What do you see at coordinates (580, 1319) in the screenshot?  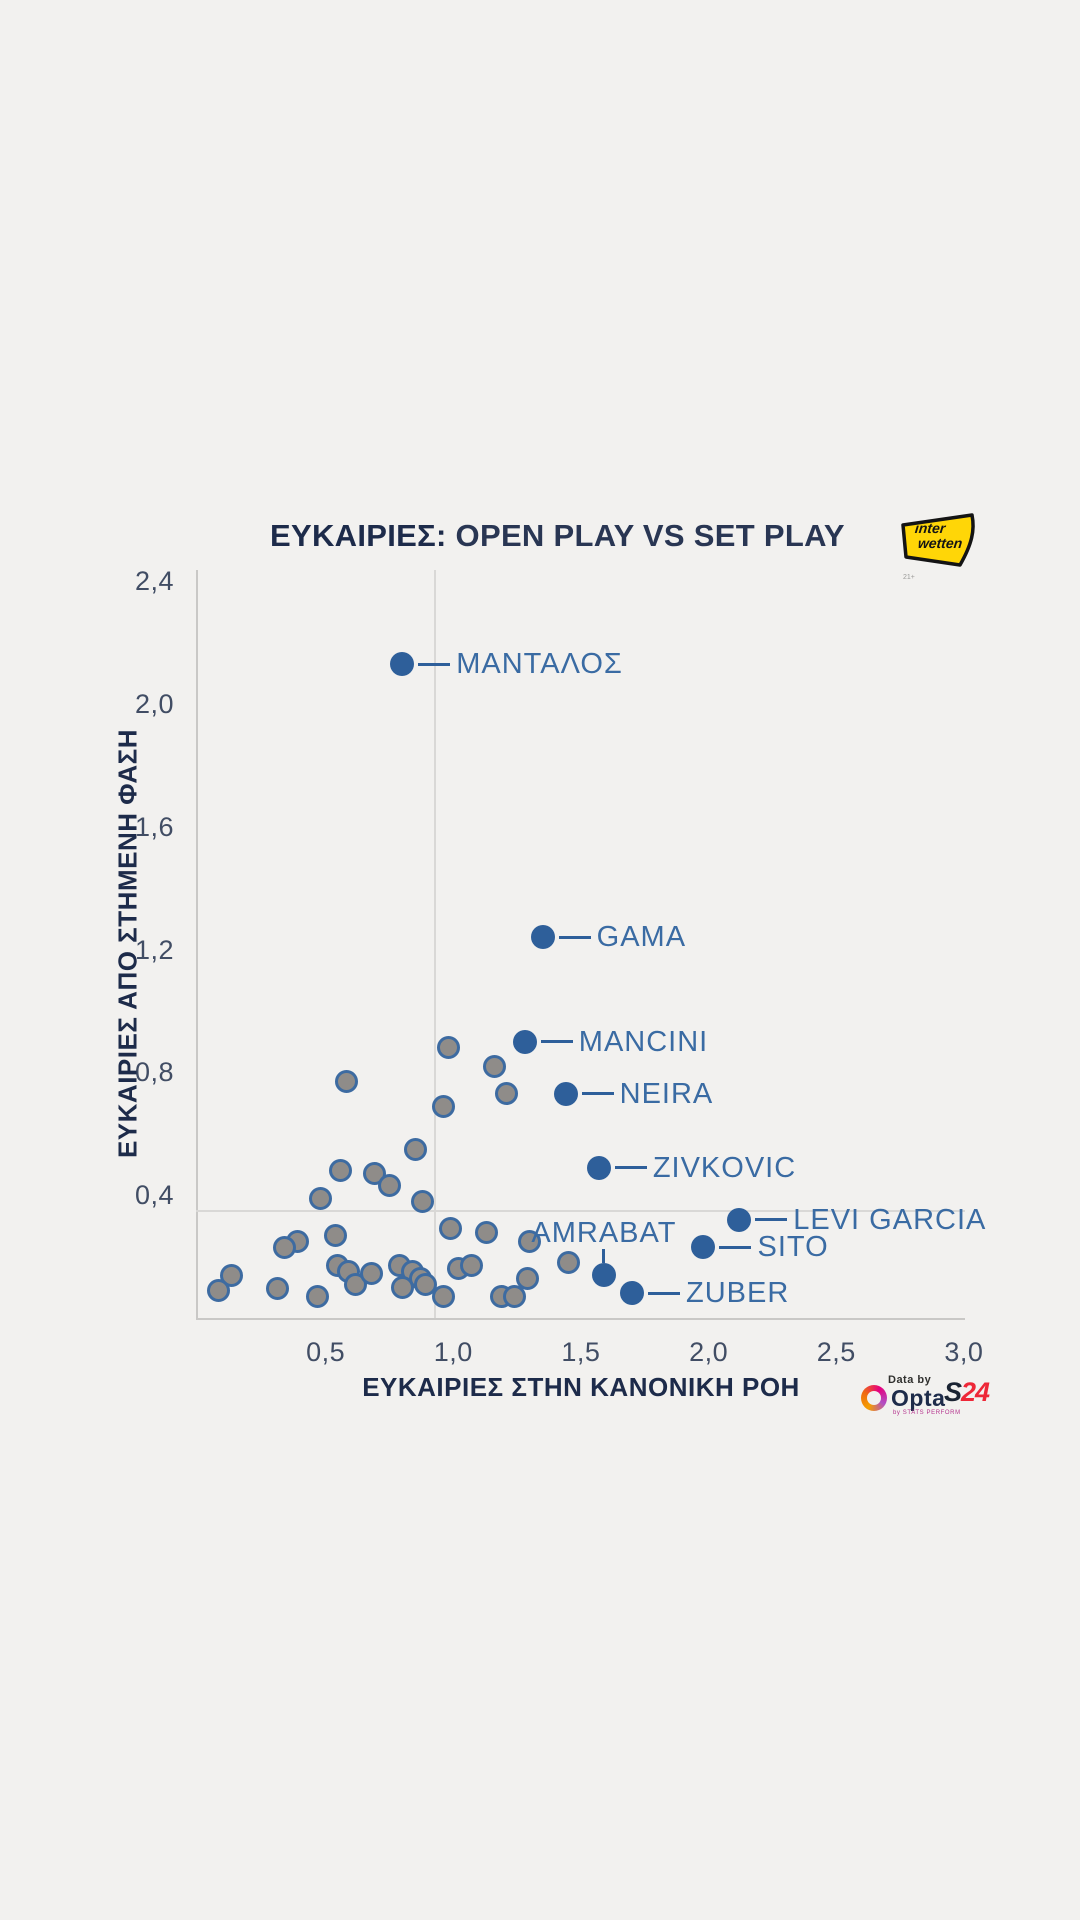 I see `x-axis-line` at bounding box center [580, 1319].